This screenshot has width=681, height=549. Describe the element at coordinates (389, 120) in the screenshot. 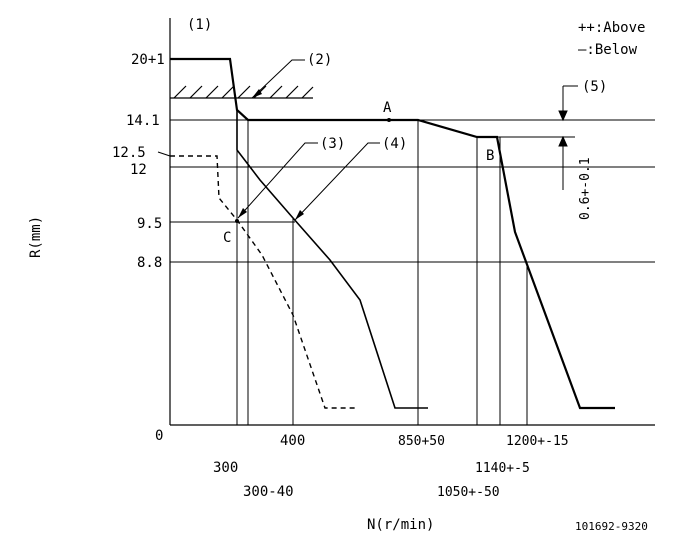

I see `point-a-marker` at that location.